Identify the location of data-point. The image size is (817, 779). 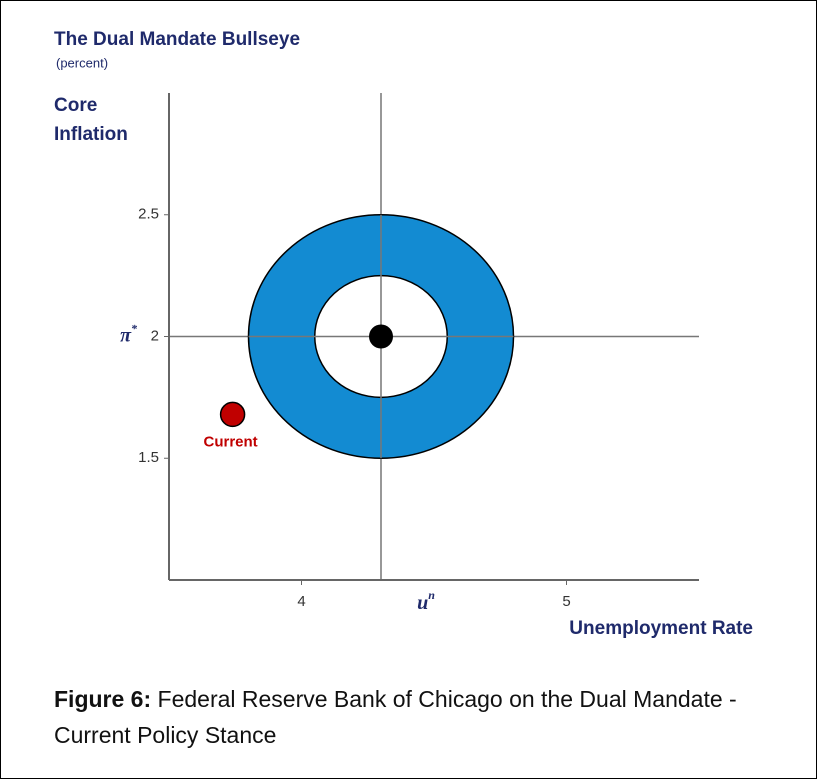
(232, 414).